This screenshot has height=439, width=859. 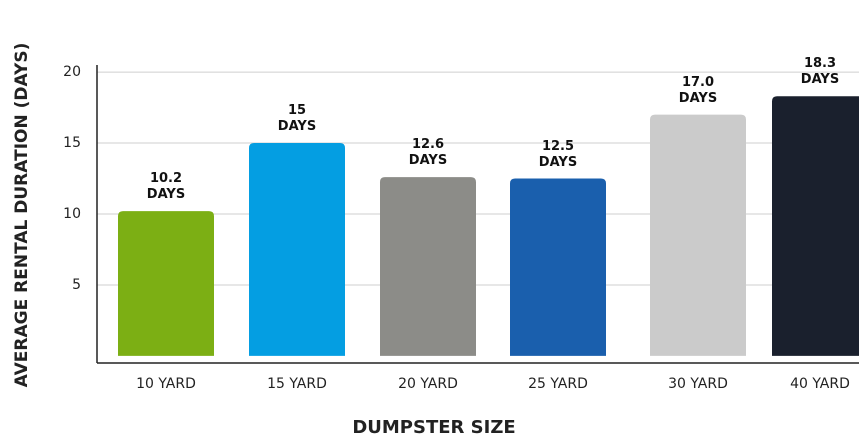 What do you see at coordinates (698, 90) in the screenshot?
I see `data-label: 17.0 DAYS` at bounding box center [698, 90].